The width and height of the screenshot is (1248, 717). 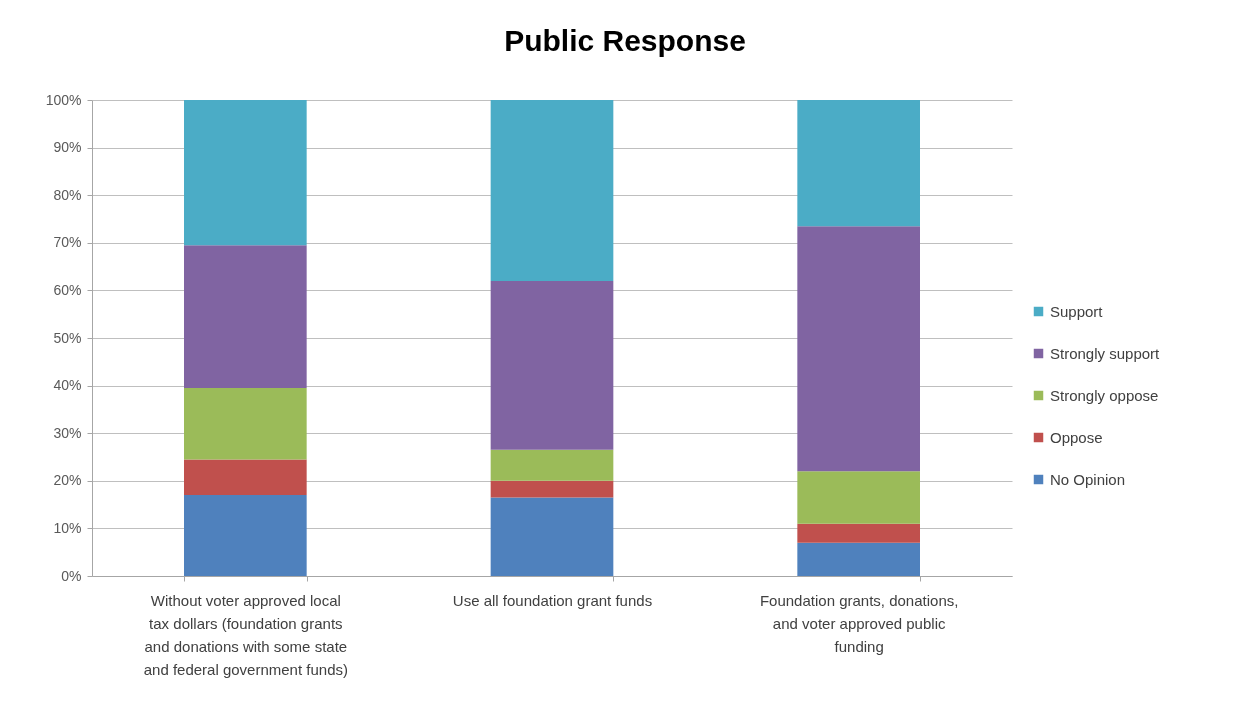 What do you see at coordinates (71, 575) in the screenshot?
I see `y-tick-label: 0%` at bounding box center [71, 575].